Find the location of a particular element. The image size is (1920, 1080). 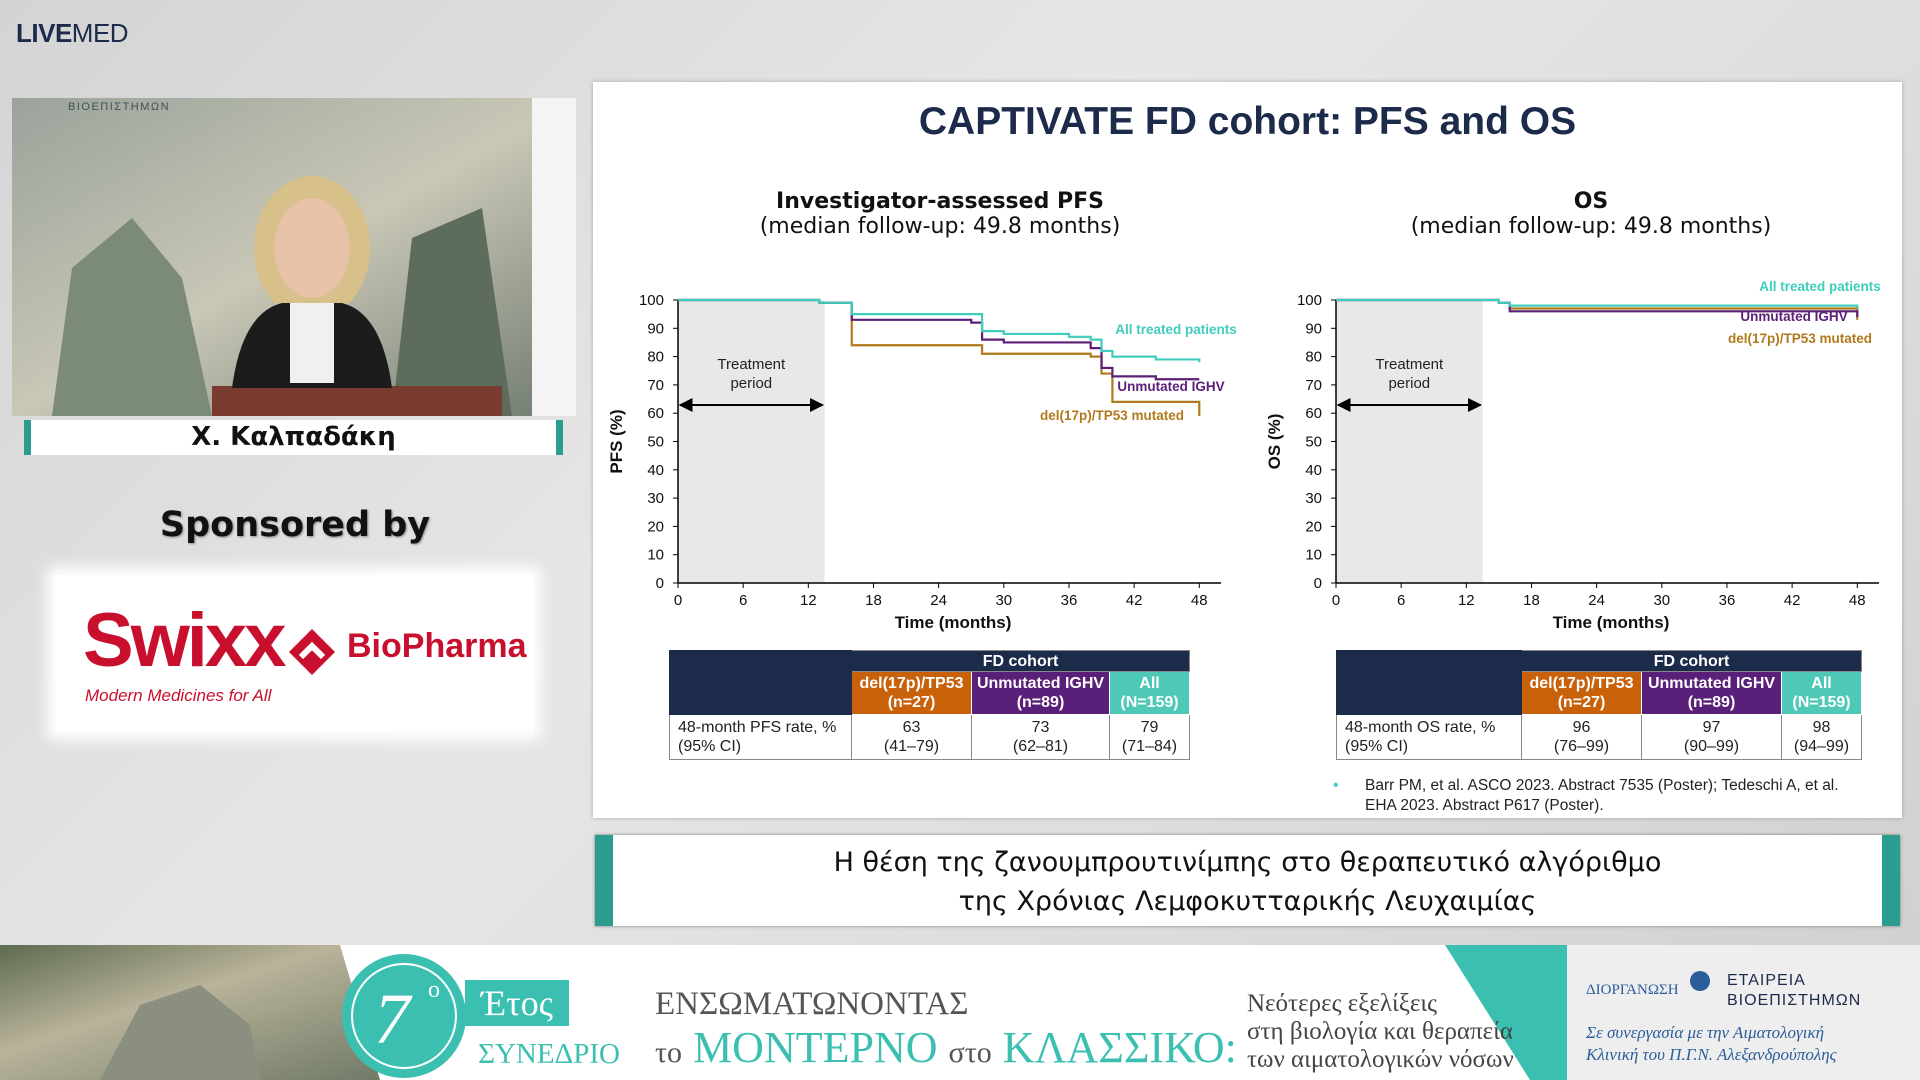

column-name: del(17p)/TP53 is located at coordinates (911, 683).